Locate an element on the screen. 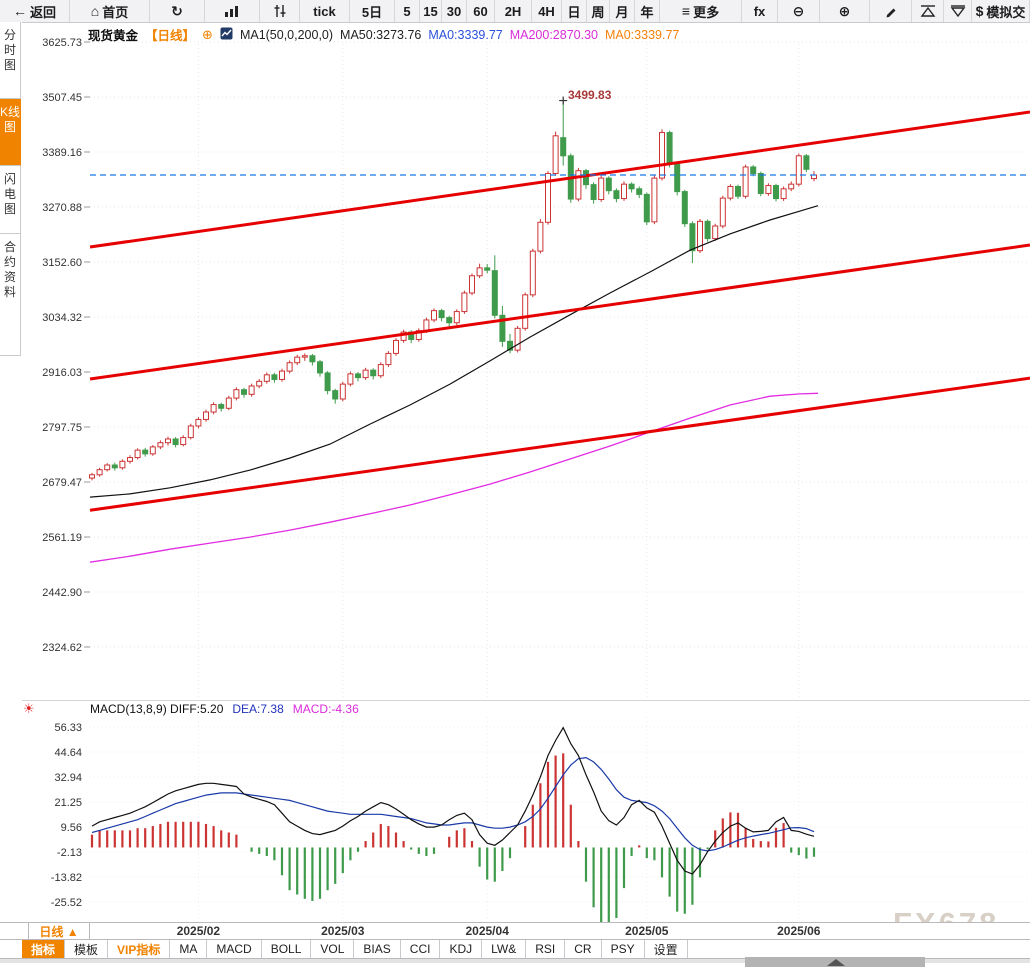 The width and height of the screenshot is (1030, 967). ma0-blue-value: MA0:3339.77 is located at coordinates (465, 34).